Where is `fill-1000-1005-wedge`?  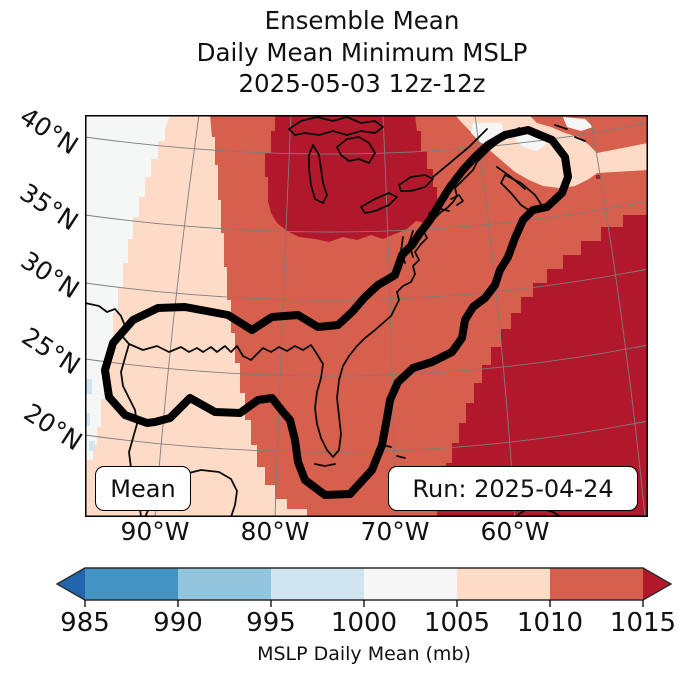 fill-1000-1005-wedge is located at coordinates (127, 287).